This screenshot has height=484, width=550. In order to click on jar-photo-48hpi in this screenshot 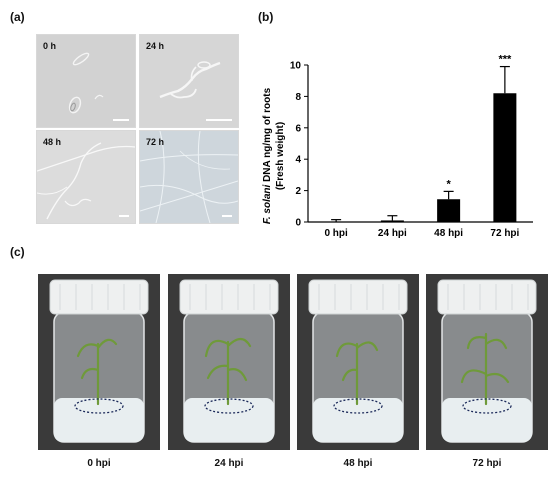, I will do `click(358, 362)`.